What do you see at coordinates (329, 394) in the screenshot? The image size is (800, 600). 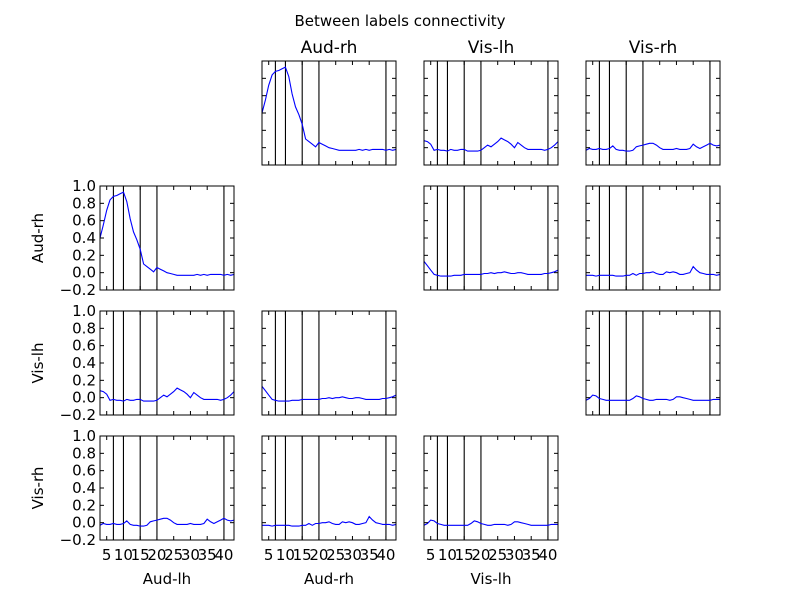 I see `series-line-vis-lh-aud-rh` at bounding box center [329, 394].